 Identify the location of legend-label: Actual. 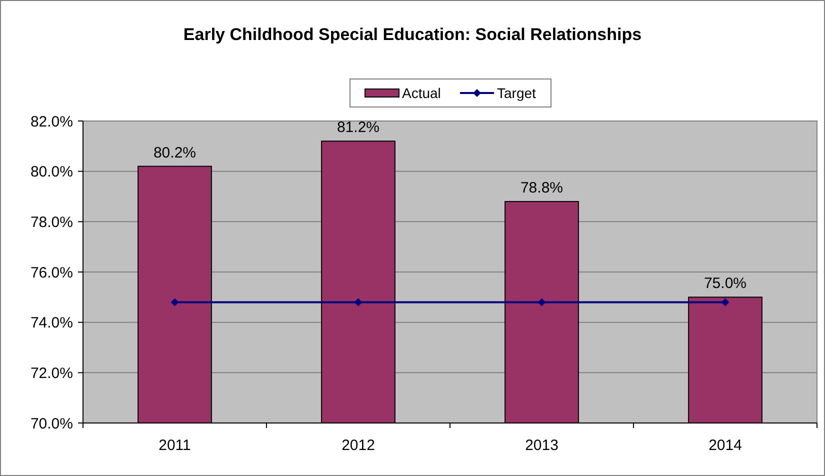
(421, 92).